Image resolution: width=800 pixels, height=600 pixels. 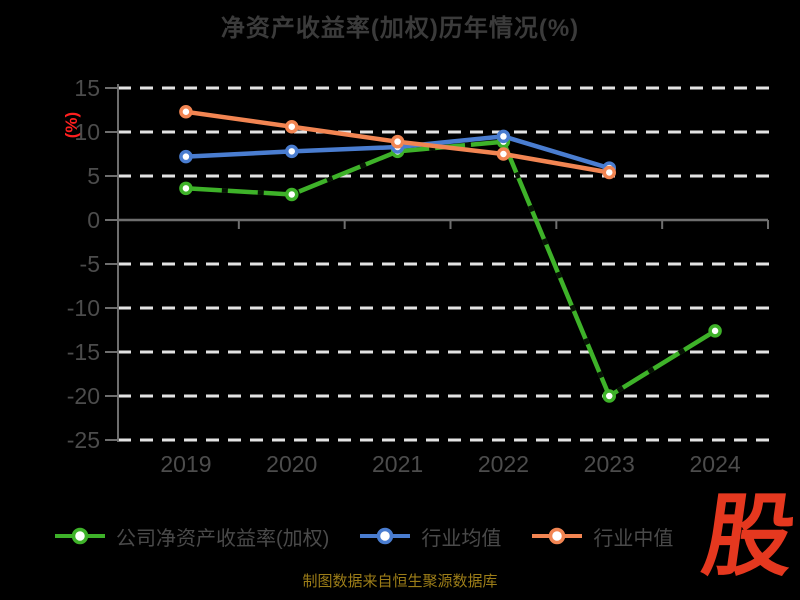 What do you see at coordinates (609, 396) in the screenshot?
I see `series-0-marker-2023` at bounding box center [609, 396].